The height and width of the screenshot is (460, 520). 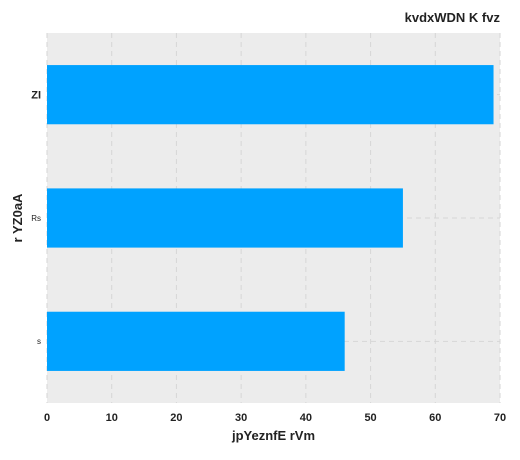 I want to click on x-tick-label: 30, so click(x=241, y=418).